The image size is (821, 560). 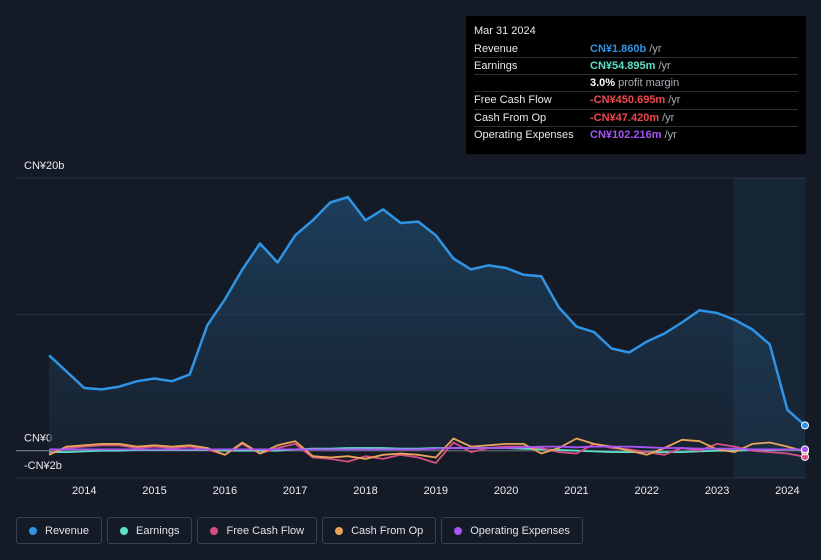 I want to click on y-tick-label: CN¥0, so click(x=38, y=439).